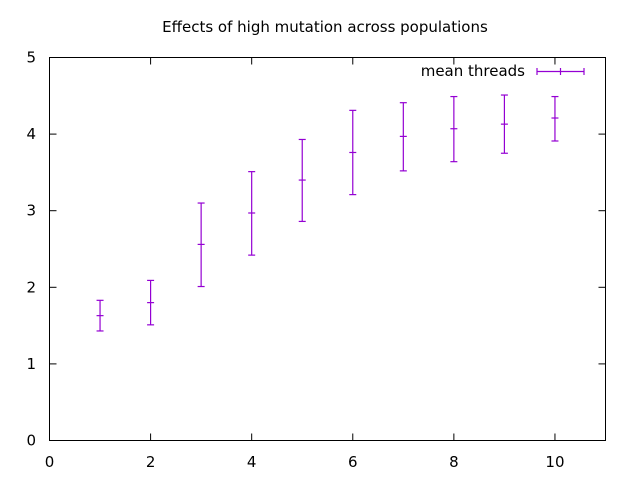  Describe the element at coordinates (31, 441) in the screenshot. I see `y-tick-label: 0` at that location.